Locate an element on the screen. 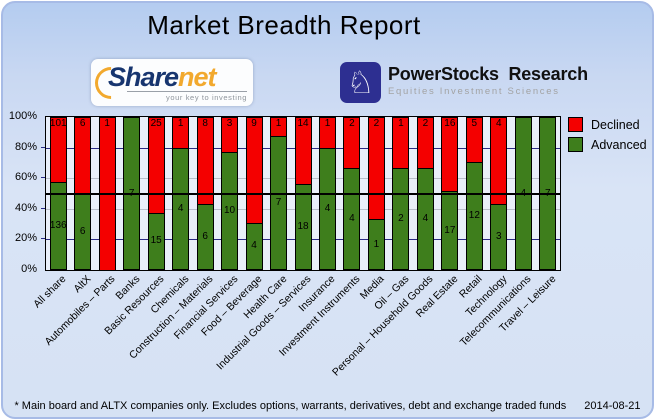 The image size is (655, 420). advanced-swatch-icon is located at coordinates (575, 144).